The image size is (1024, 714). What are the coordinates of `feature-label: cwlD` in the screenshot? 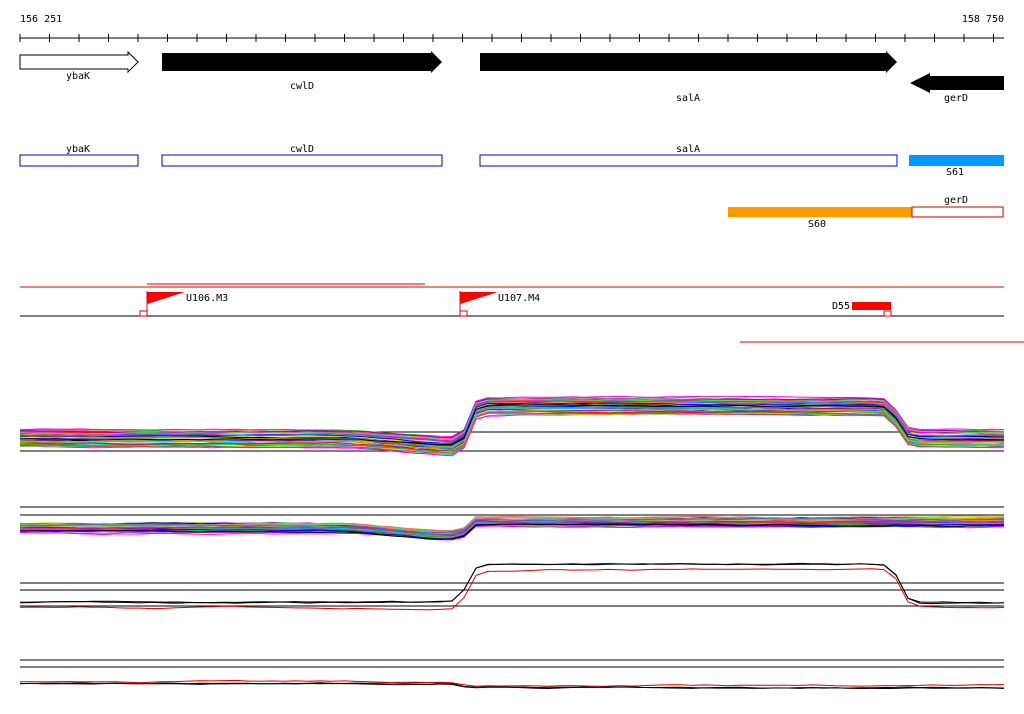 It's located at (302, 149).